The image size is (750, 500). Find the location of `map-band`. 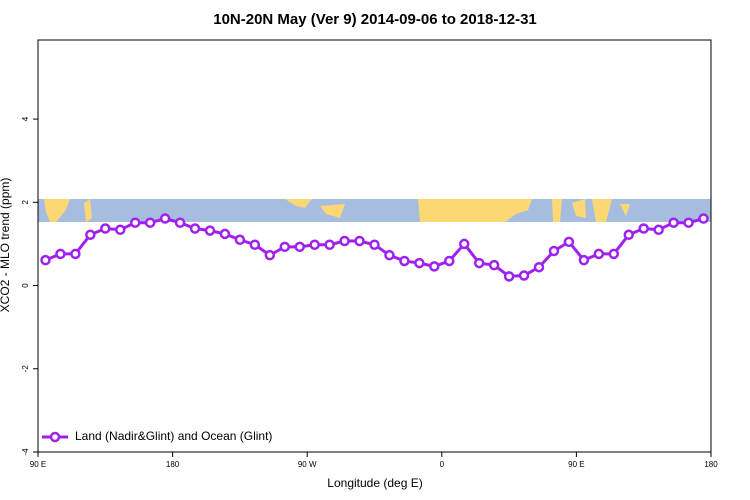

map-band is located at coordinates (374, 210).